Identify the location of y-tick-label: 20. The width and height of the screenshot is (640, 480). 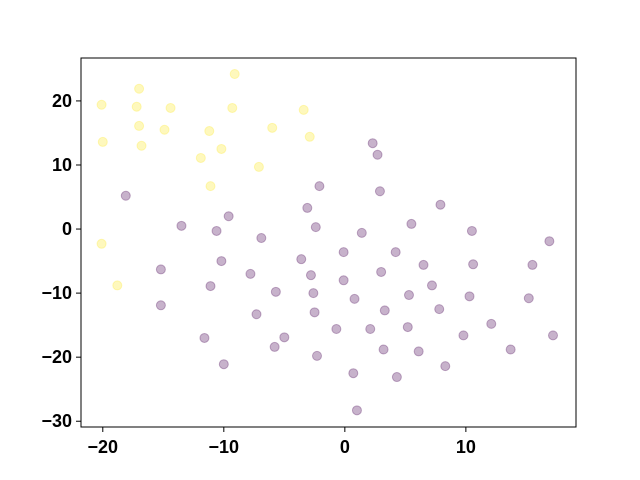
(62, 101).